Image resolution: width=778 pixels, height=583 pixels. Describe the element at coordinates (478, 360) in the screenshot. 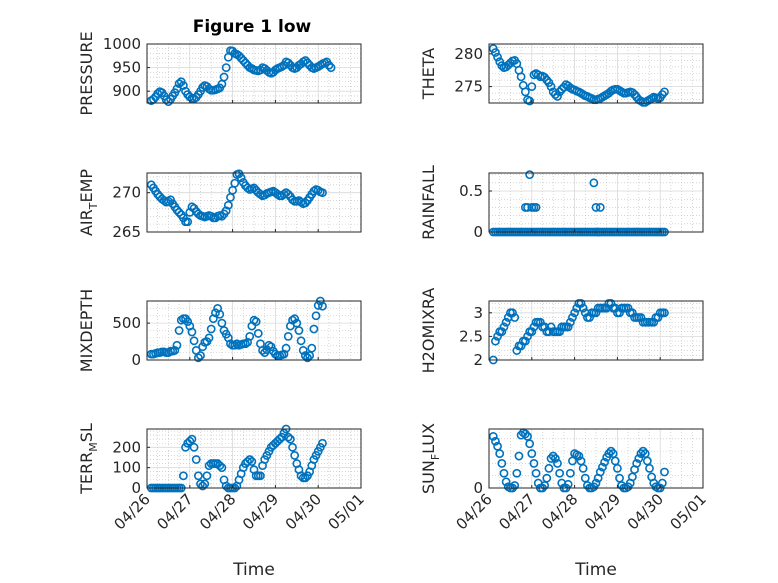

I see `y-tick-label: 2` at that location.